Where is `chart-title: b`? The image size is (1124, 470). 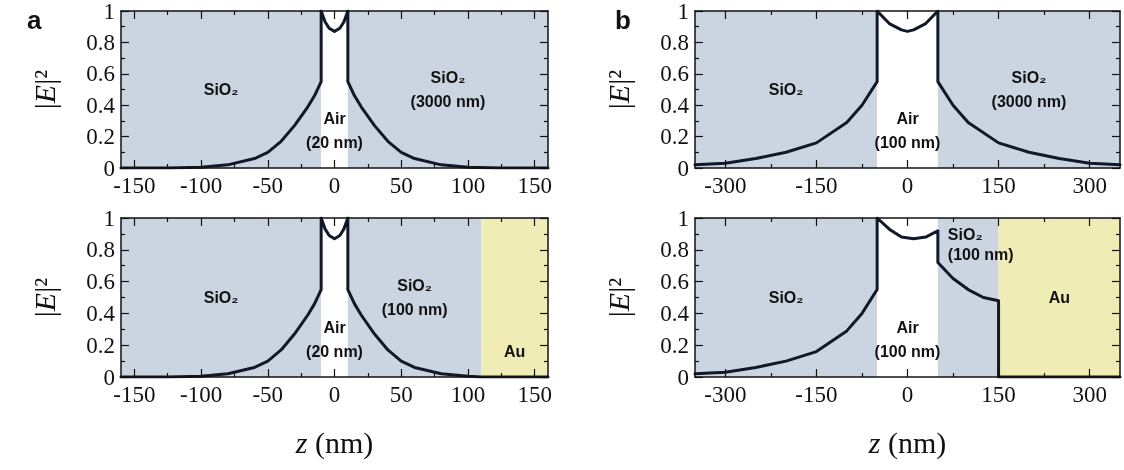 chart-title: b is located at coordinates (623, 20).